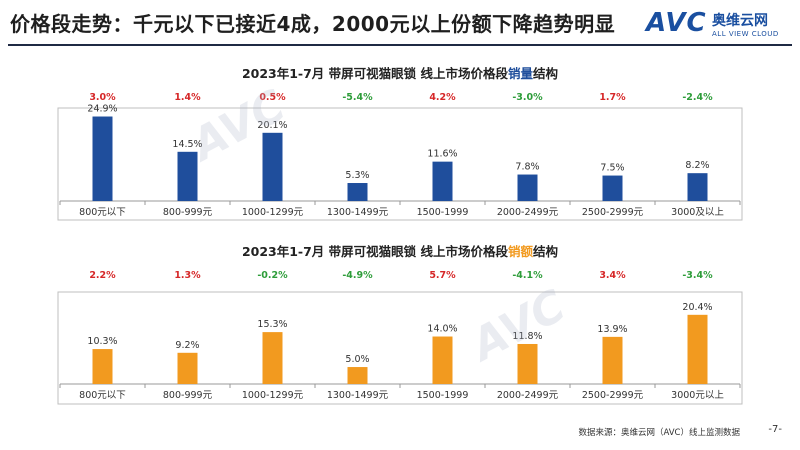 The height and width of the screenshot is (450, 800). Describe the element at coordinates (612, 329) in the screenshot. I see `amount-value-label: 13.9%` at that location.